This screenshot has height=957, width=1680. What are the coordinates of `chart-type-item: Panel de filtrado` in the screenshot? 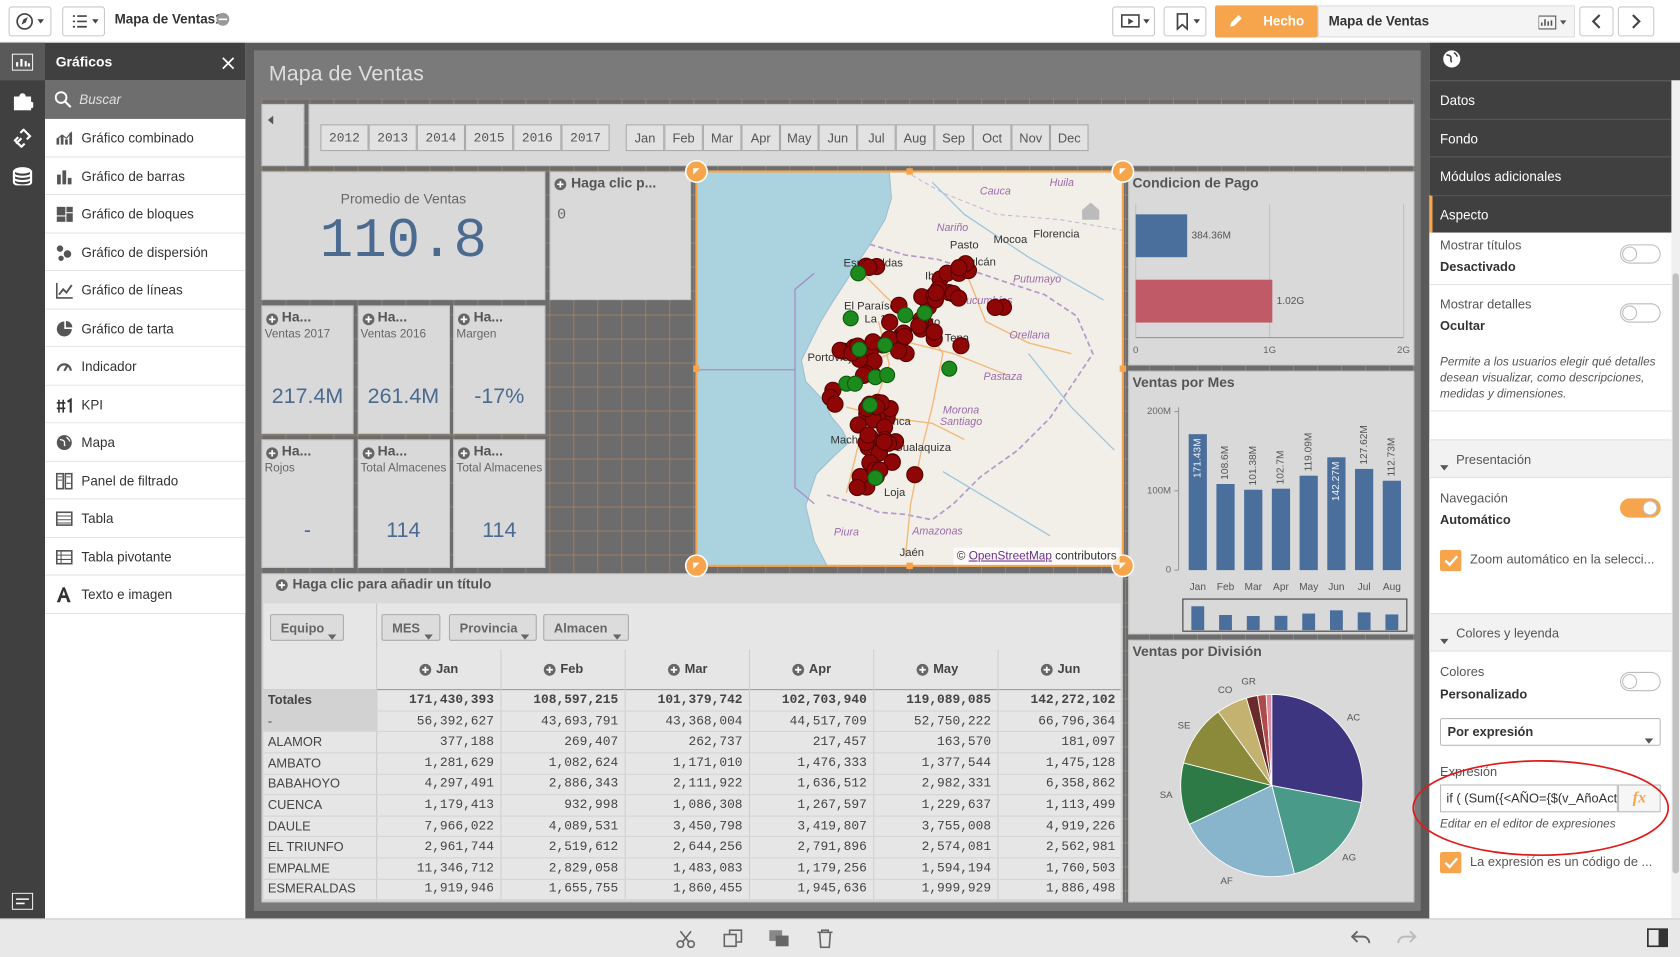 It's located at (145, 480).